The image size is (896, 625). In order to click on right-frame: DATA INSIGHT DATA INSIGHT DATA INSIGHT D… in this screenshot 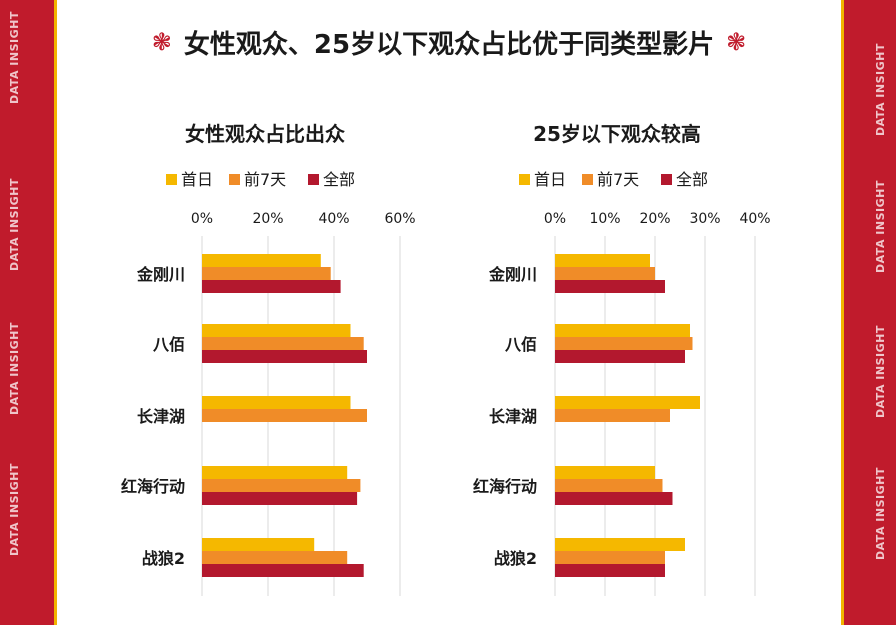, I will do `click(868, 312)`.